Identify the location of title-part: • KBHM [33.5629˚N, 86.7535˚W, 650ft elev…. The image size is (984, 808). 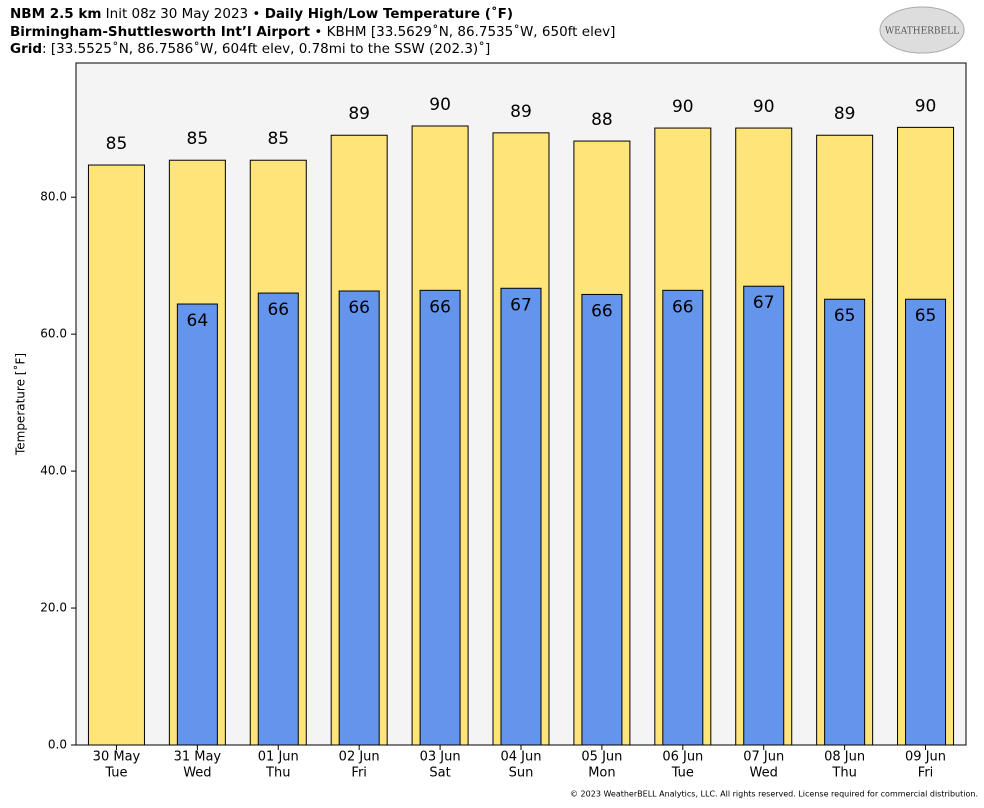
(462, 31).